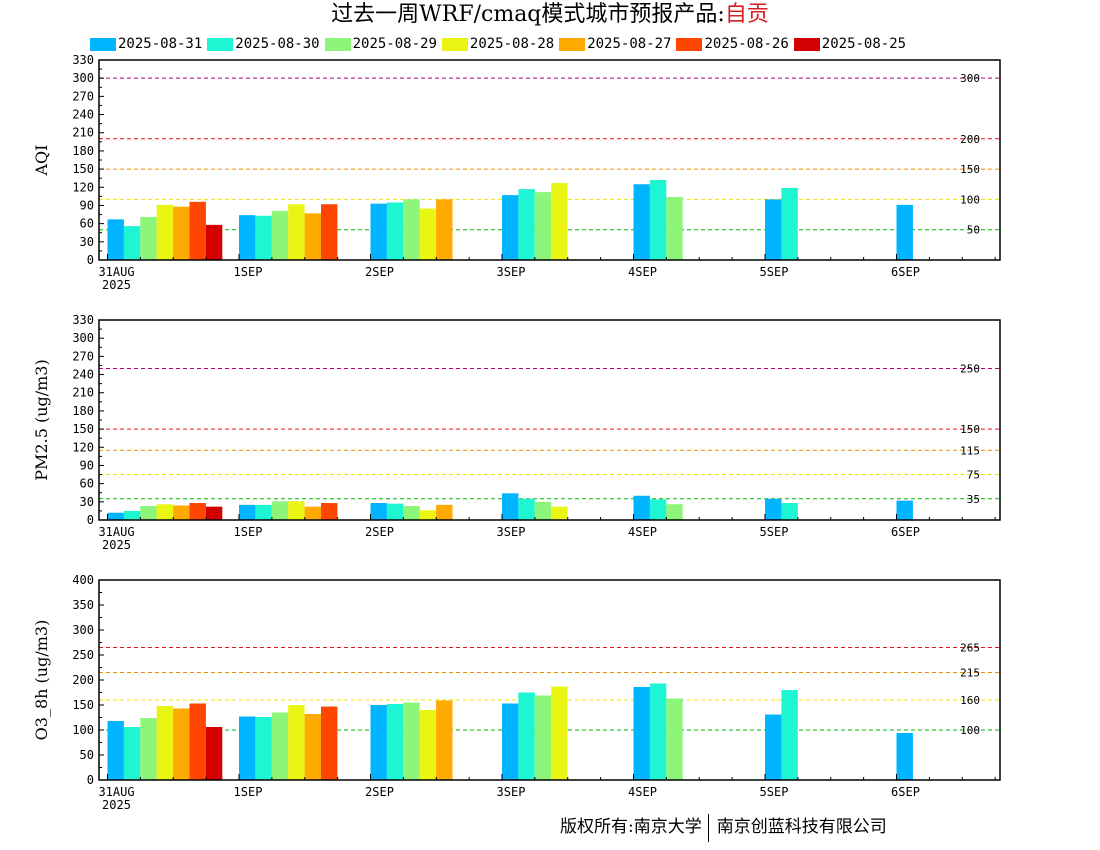 This screenshot has height=850, width=1100. I want to click on chart-title: 过去一周WRF/cmaq模式城市预报产品:自贡, so click(550, 15).